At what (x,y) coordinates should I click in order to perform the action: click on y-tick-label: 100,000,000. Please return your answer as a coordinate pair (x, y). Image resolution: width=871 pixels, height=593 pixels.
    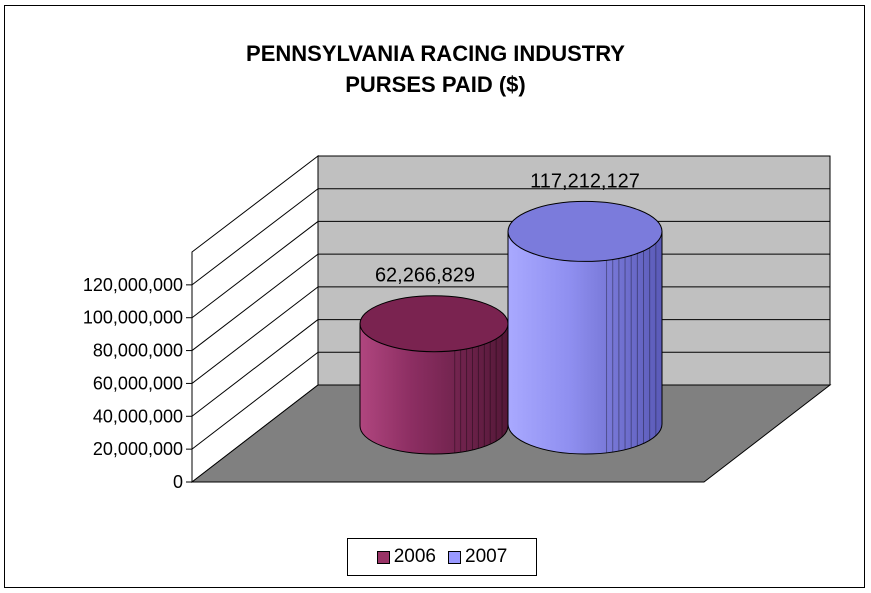
    Looking at the image, I should click on (133, 318).